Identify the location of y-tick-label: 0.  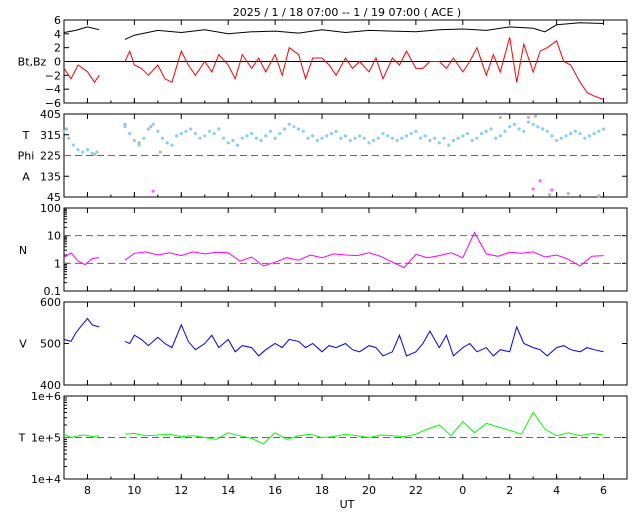
(57, 62).